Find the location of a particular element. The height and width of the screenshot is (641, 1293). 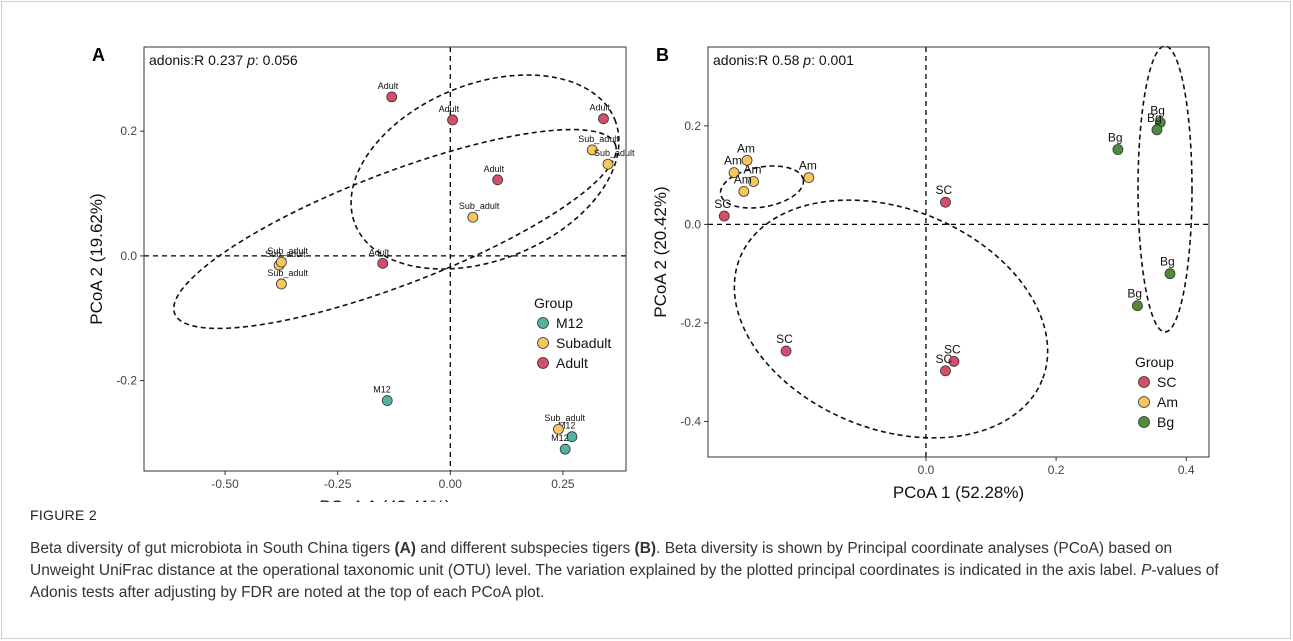

legend-title: Group is located at coordinates (553, 303).